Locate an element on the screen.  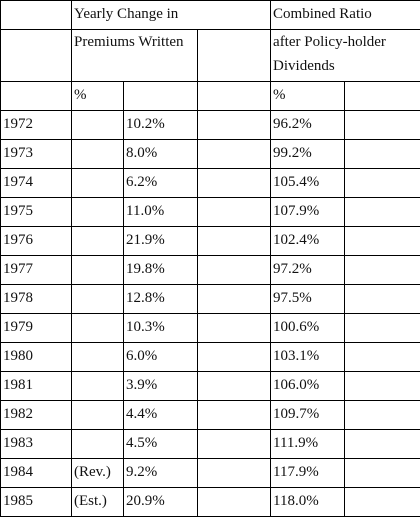
premiums-cell: 4.4% is located at coordinates (160, 415).